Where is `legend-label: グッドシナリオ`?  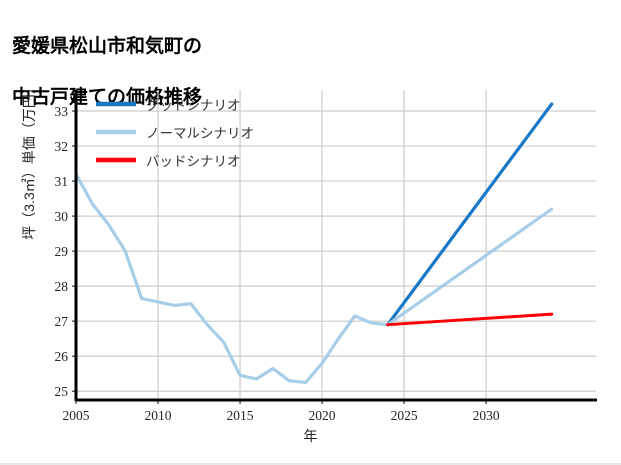
legend-label: グッドシナリオ is located at coordinates (193, 105).